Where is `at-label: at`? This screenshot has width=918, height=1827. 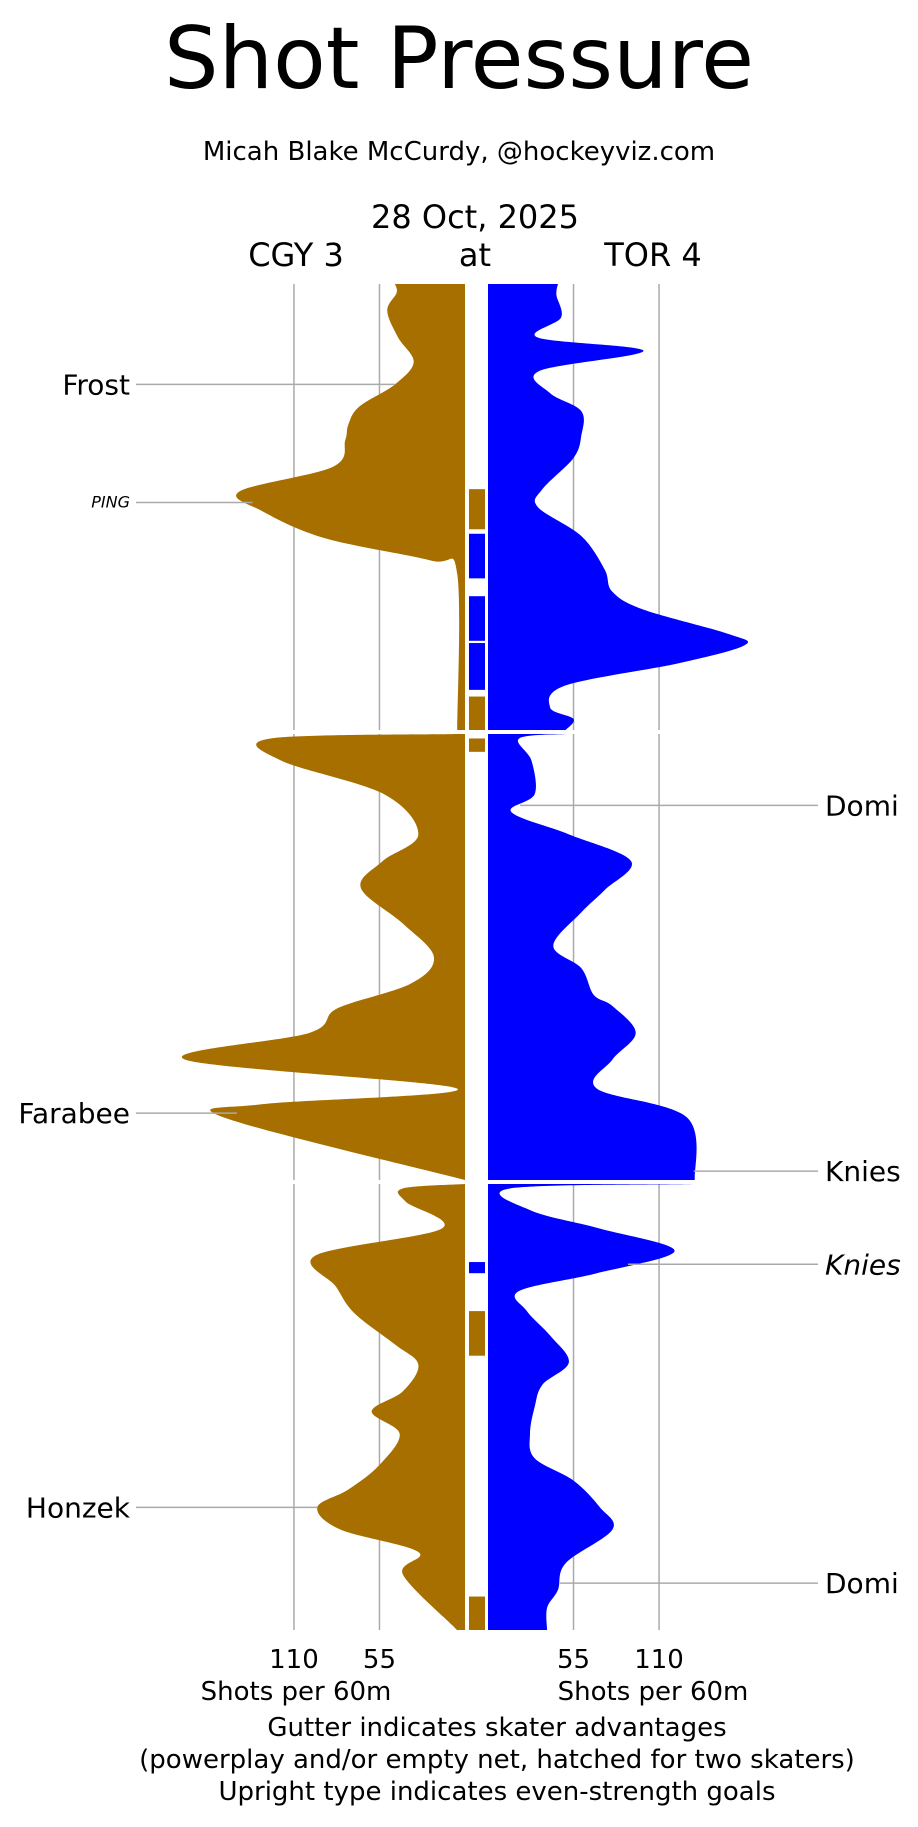
at-label: at is located at coordinates (475, 255).